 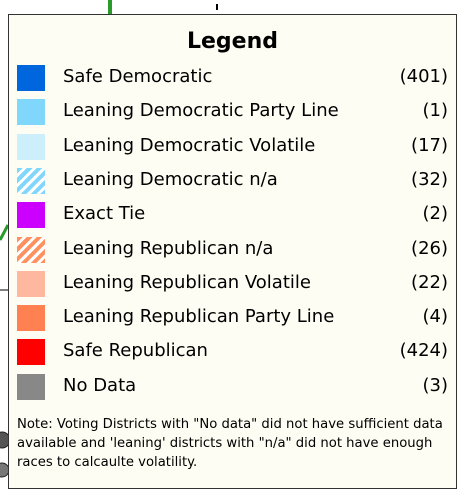 I want to click on legend-row: Leaning Democratic Volatile (17), so click(x=232, y=147).